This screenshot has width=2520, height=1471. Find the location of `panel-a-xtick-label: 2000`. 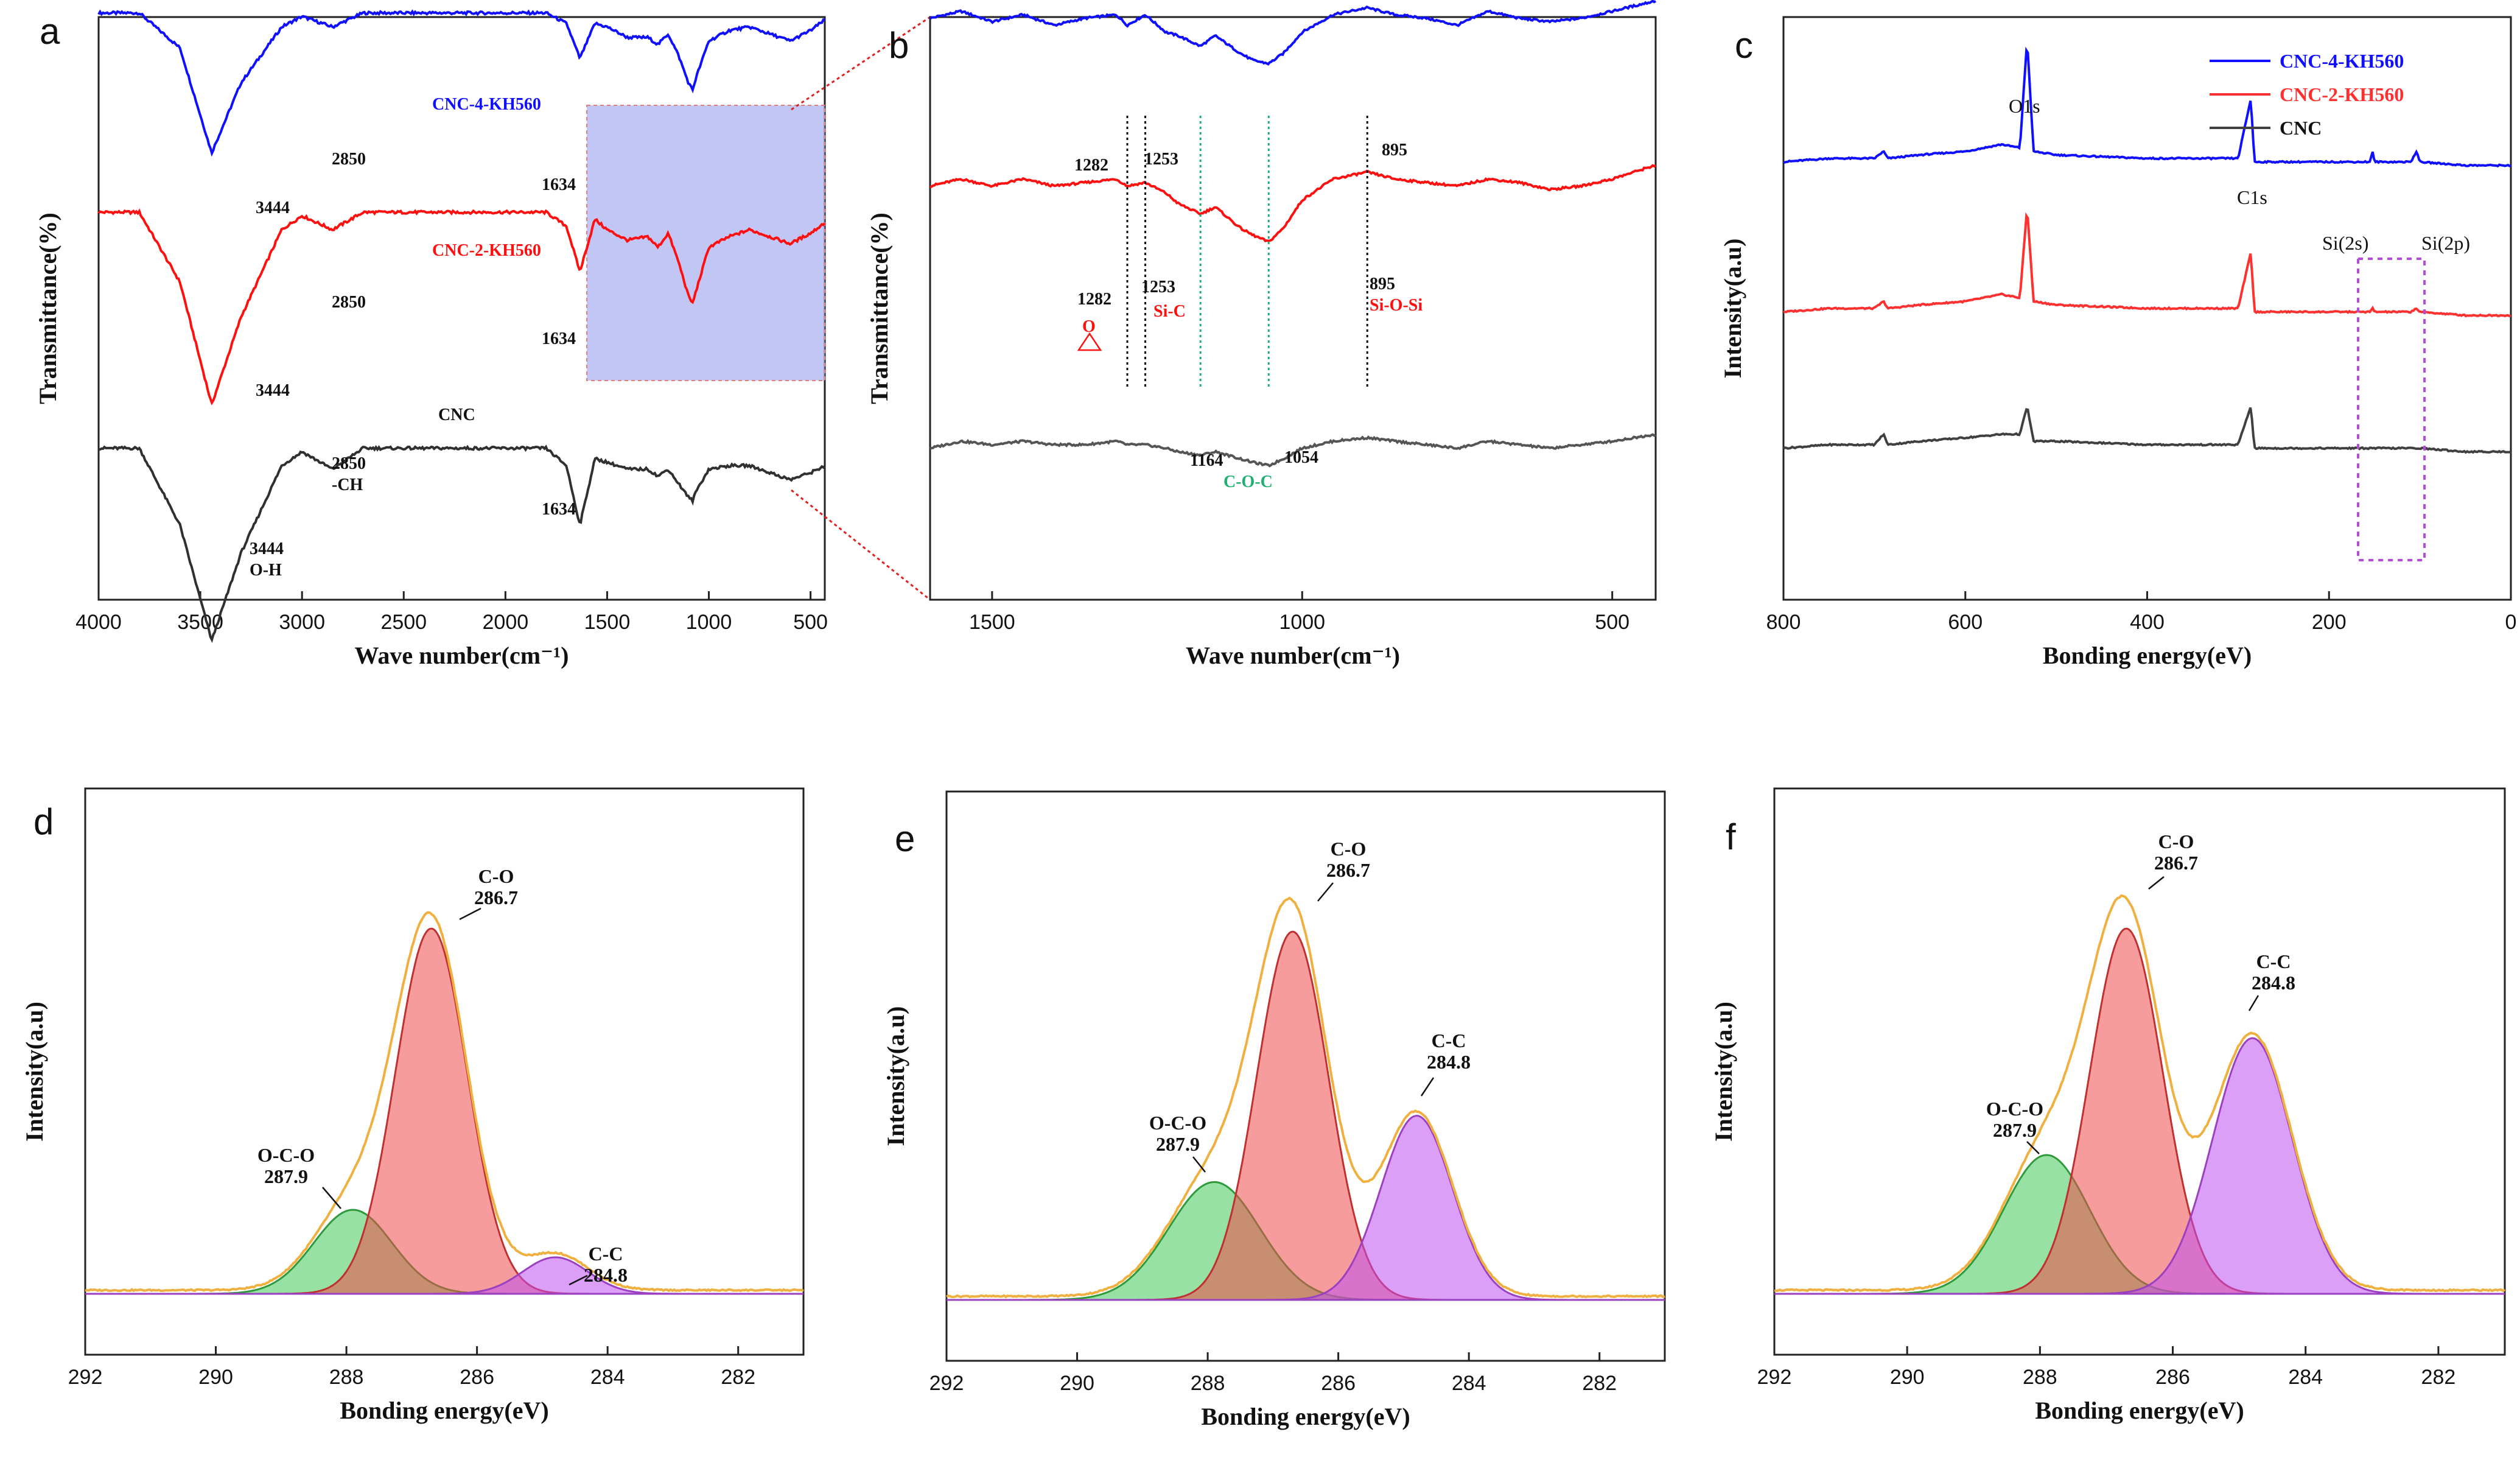

panel-a-xtick-label: 2000 is located at coordinates (506, 622).